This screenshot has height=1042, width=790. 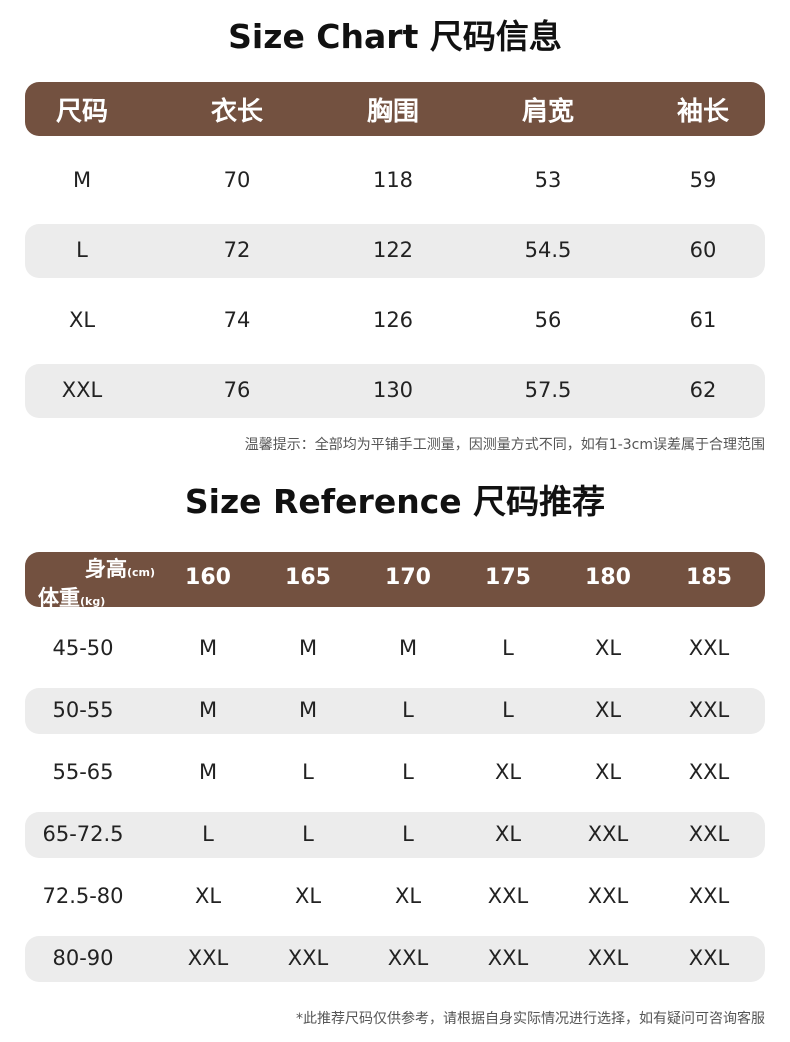 I want to click on height-label-text: 身高, so click(x=106, y=569).